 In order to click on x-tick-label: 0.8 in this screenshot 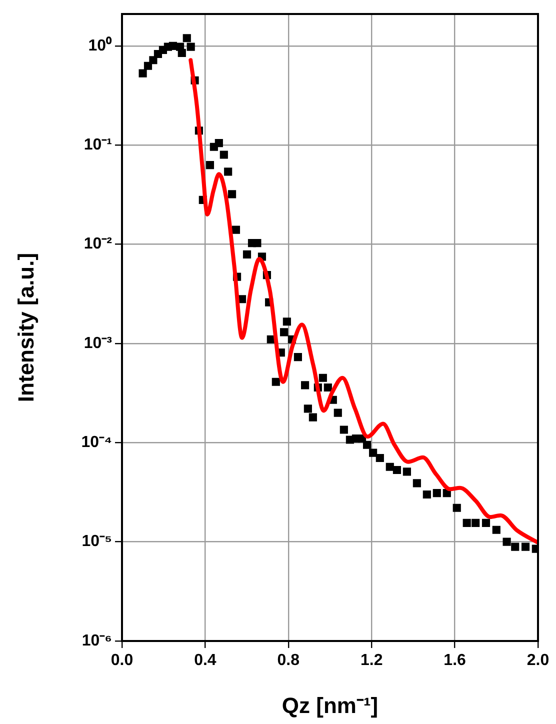, I will do `click(288, 661)`.